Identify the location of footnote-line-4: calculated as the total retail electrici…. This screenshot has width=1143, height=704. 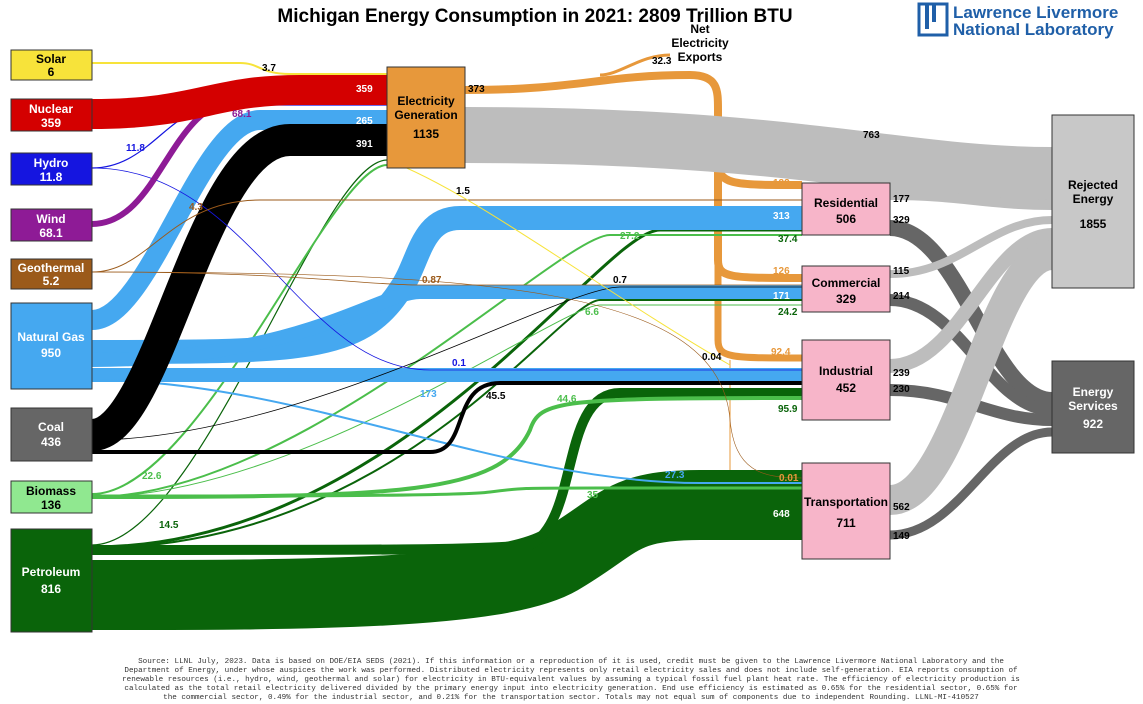
(570, 689).